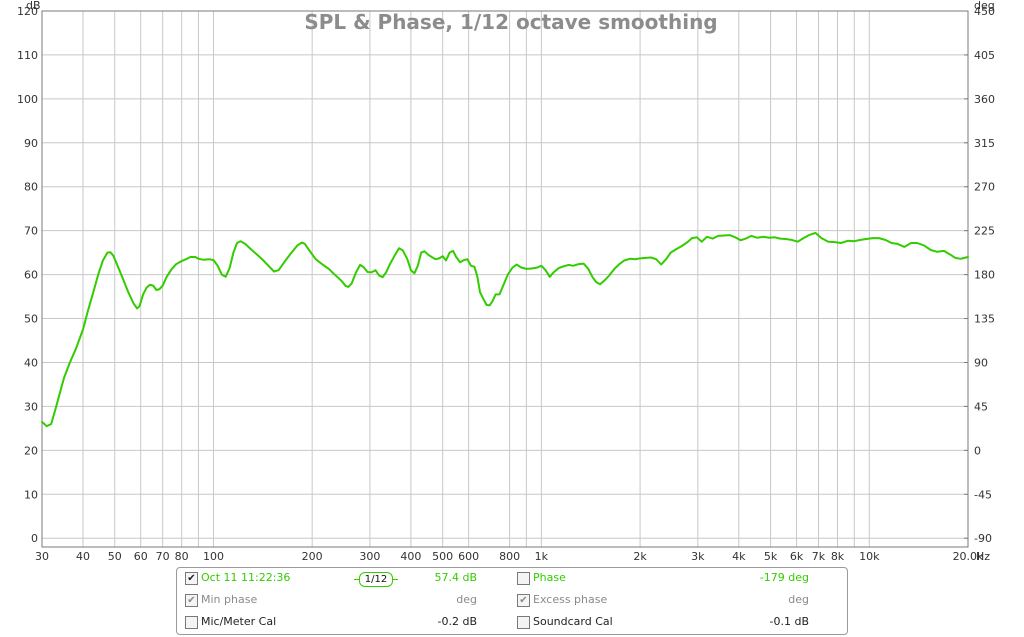 The width and height of the screenshot is (1024, 637). What do you see at coordinates (869, 556) in the screenshot?
I see `x-tick-label: 10k` at bounding box center [869, 556].